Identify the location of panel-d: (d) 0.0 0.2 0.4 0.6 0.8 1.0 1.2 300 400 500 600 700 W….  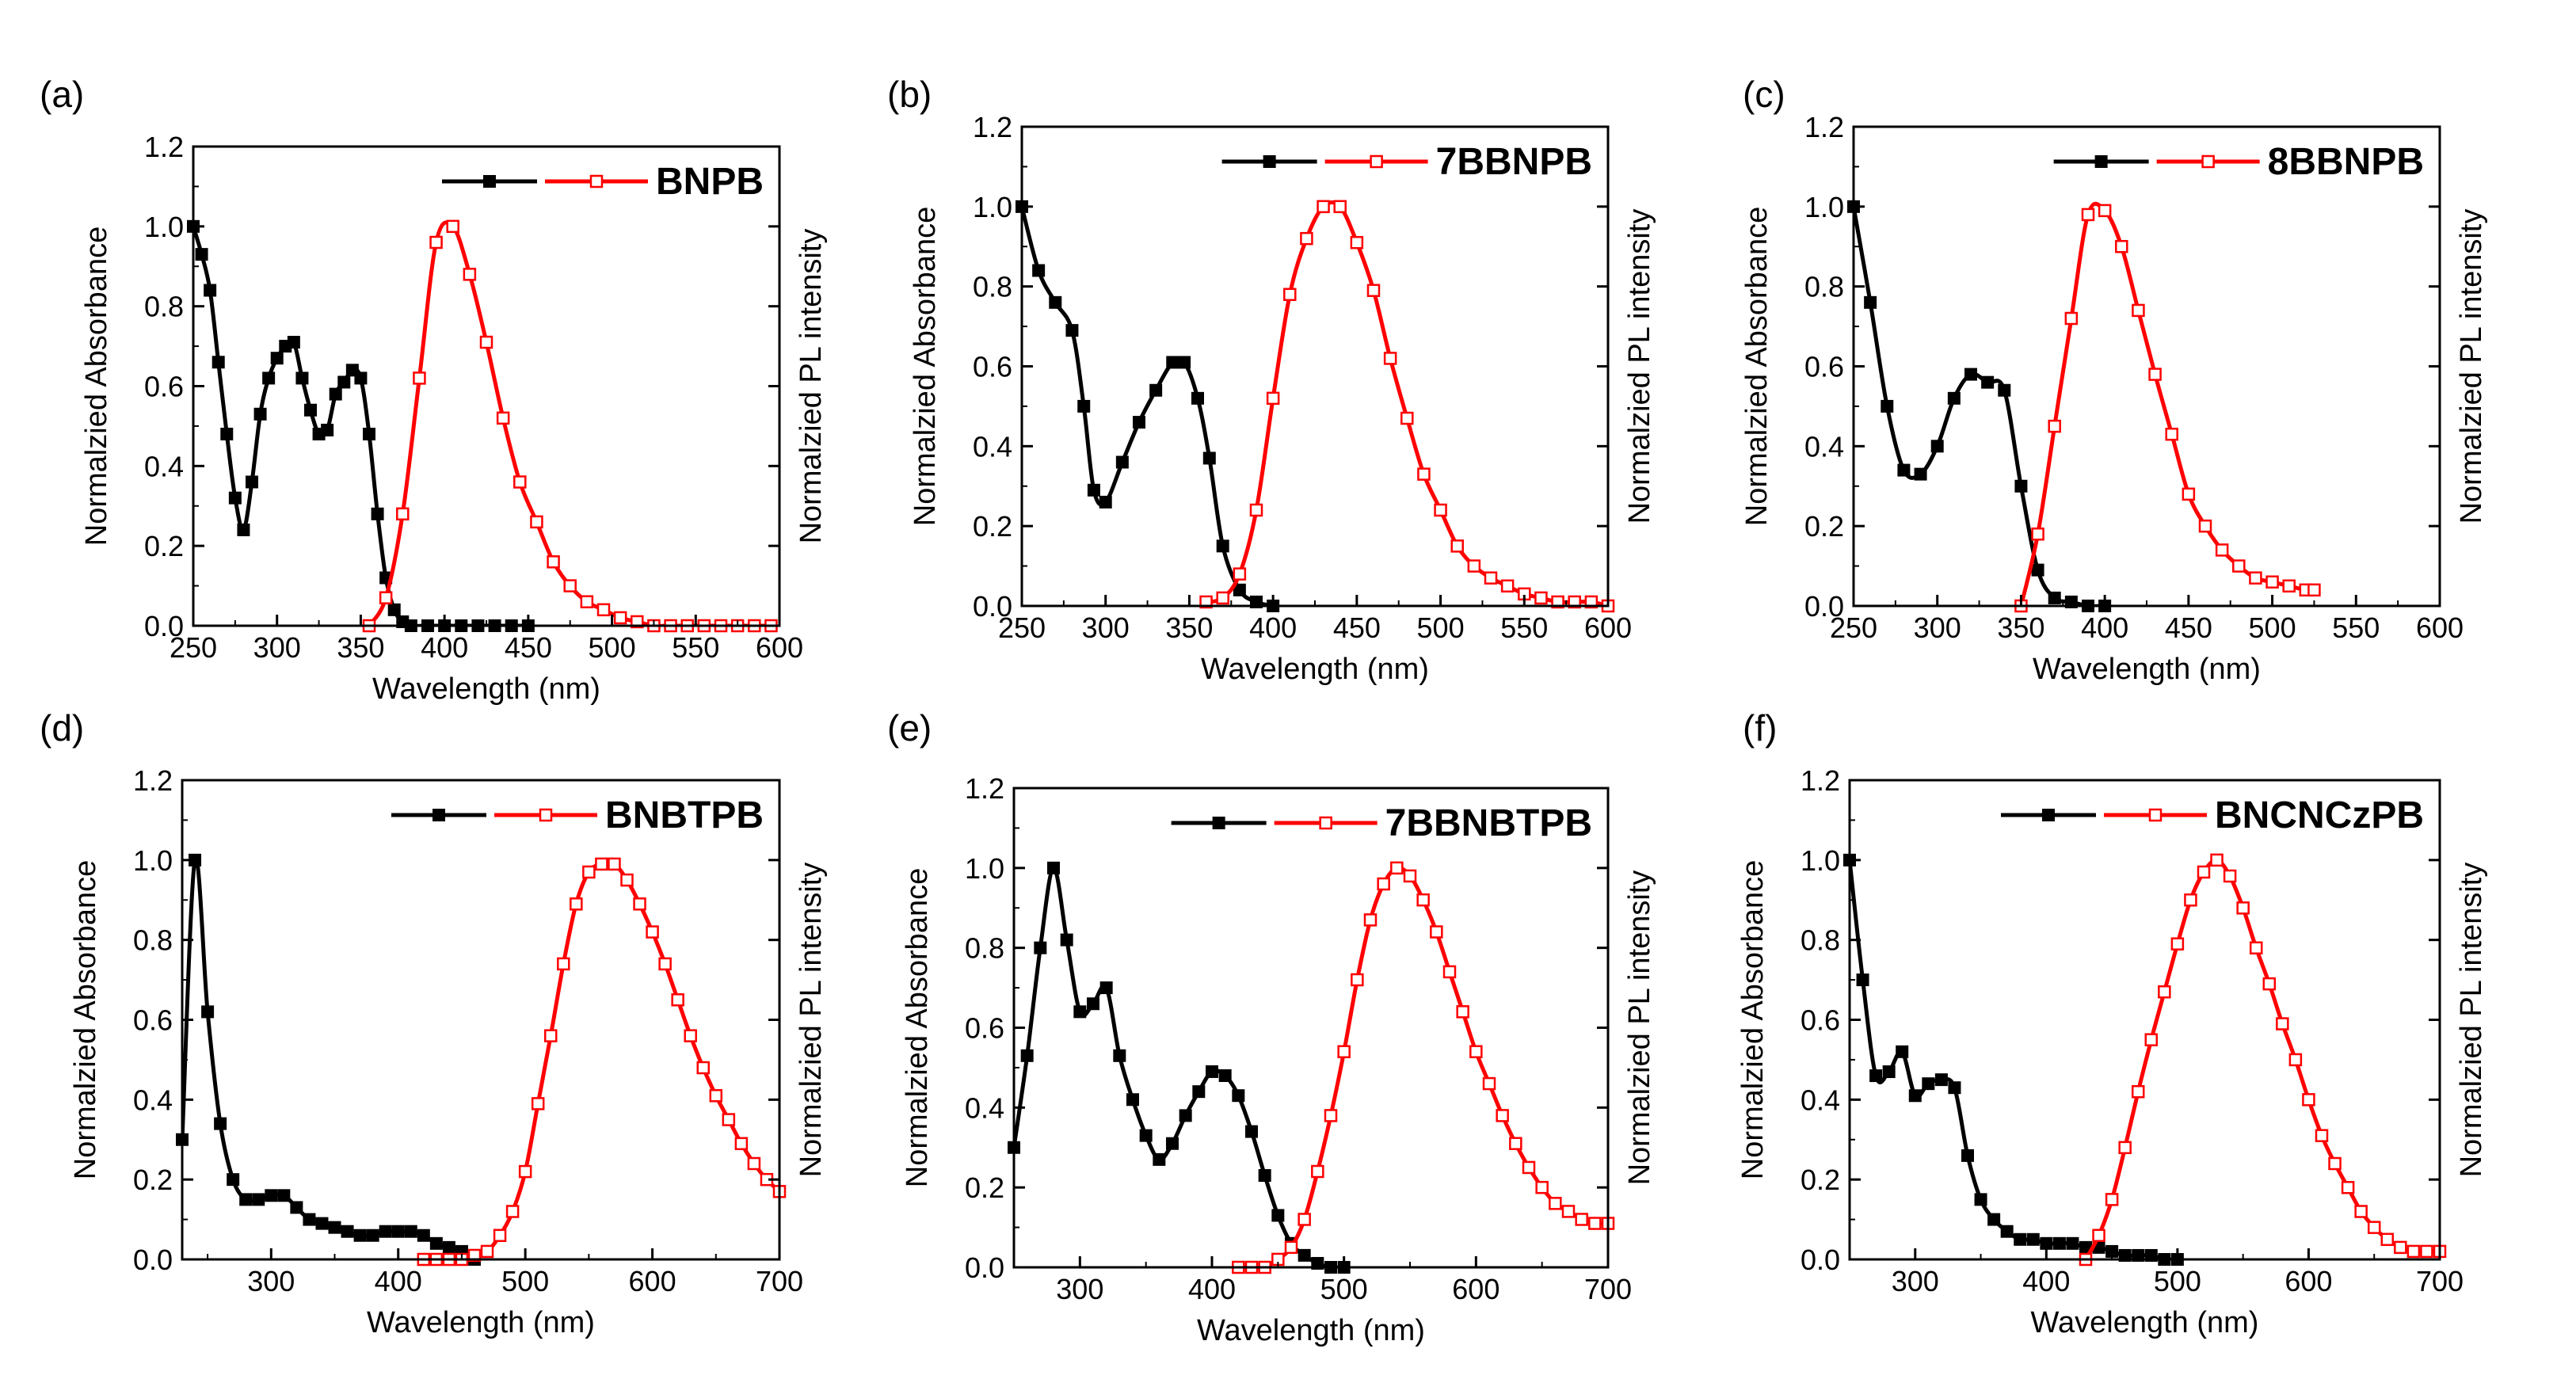
(434, 1023).